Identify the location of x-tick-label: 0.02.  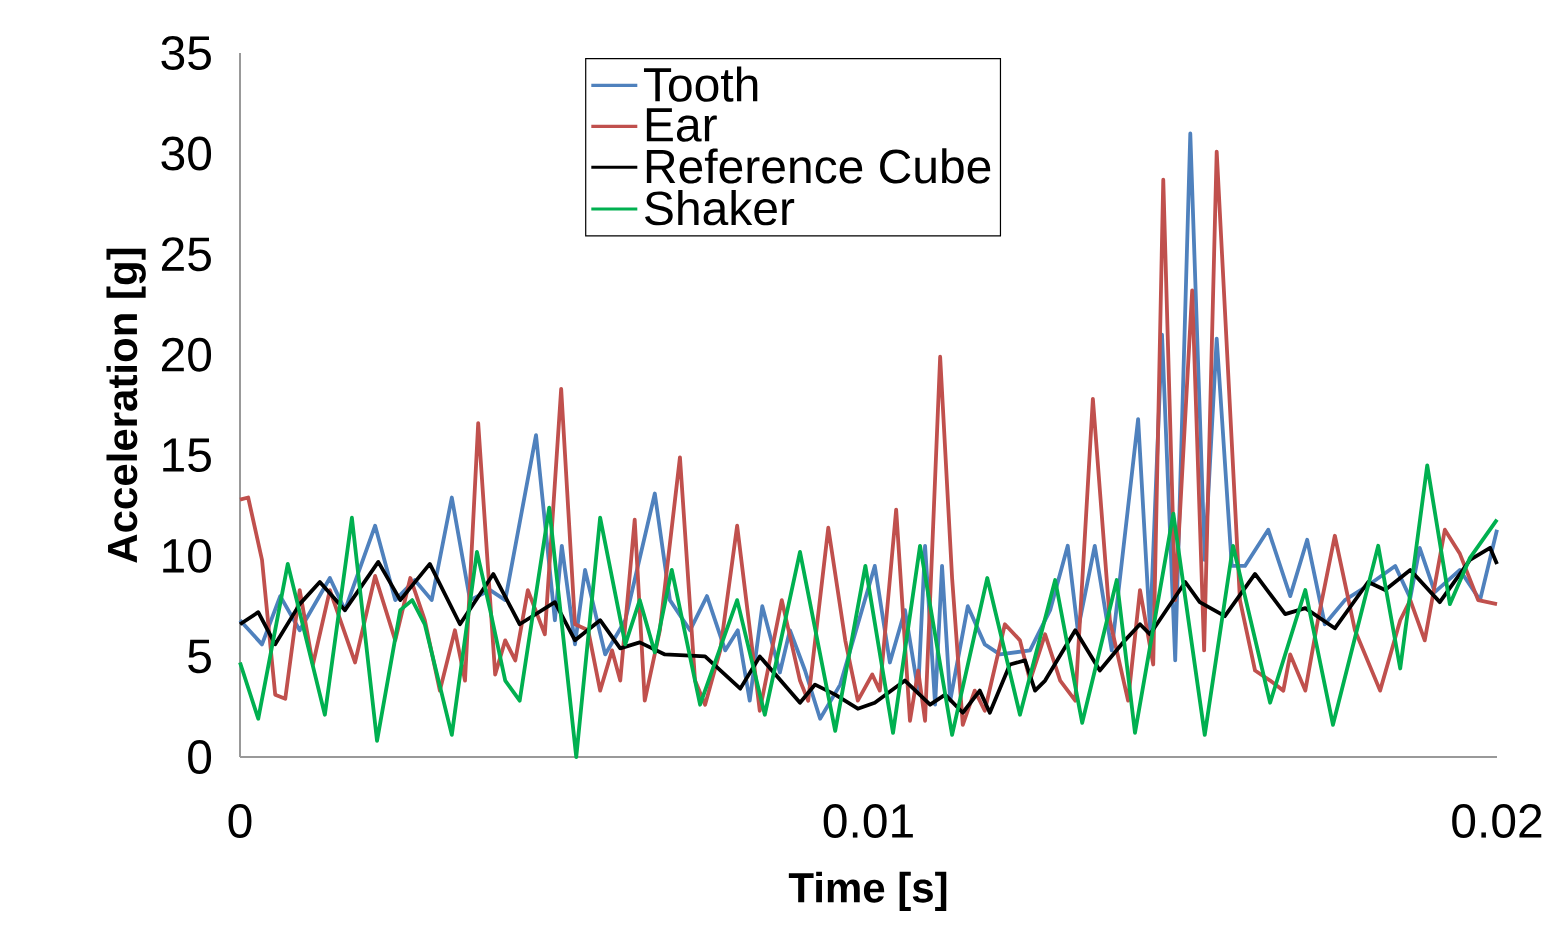
(1497, 821).